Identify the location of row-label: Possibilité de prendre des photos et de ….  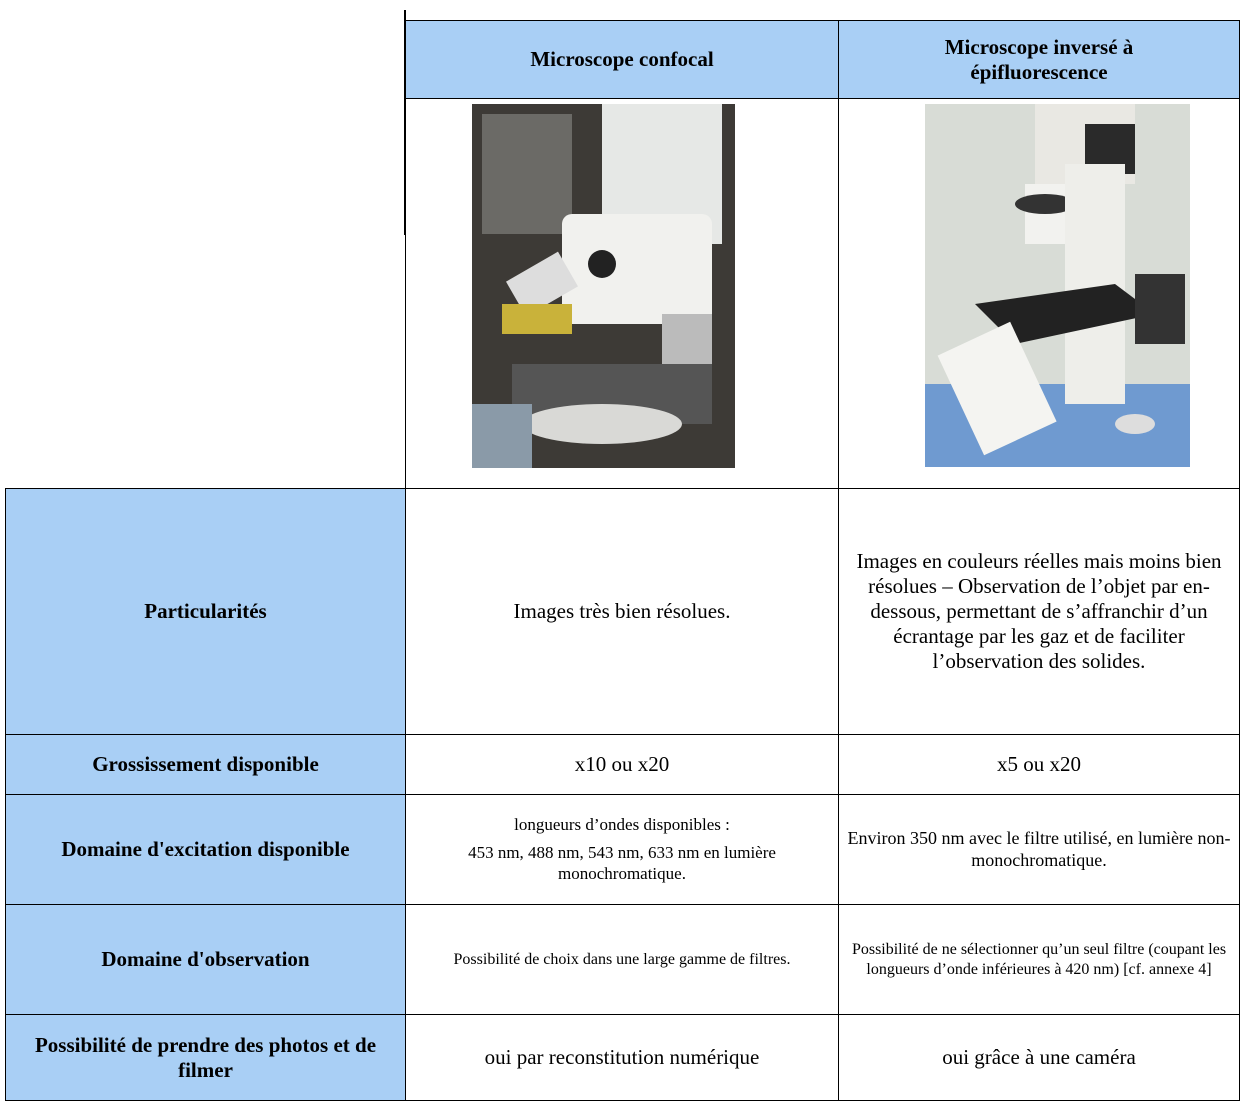
(205, 1057).